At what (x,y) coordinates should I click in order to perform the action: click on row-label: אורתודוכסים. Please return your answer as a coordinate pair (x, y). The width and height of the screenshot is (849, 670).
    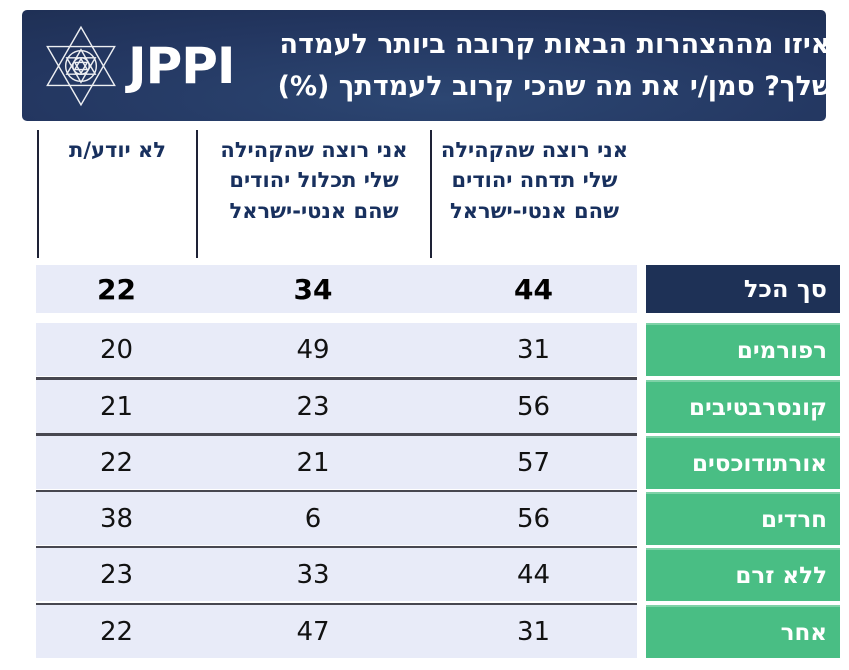
    Looking at the image, I should click on (743, 462).